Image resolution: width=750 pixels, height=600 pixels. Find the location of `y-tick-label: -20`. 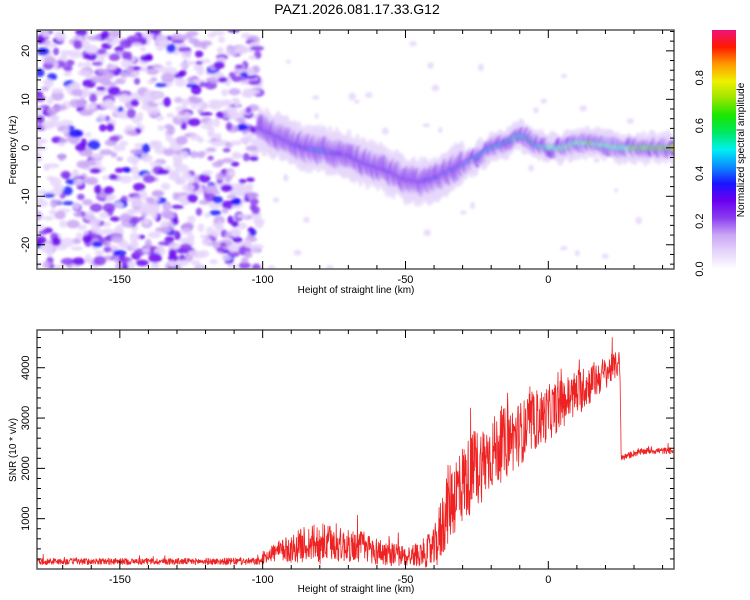

y-tick-label: -20 is located at coordinates (26, 245).